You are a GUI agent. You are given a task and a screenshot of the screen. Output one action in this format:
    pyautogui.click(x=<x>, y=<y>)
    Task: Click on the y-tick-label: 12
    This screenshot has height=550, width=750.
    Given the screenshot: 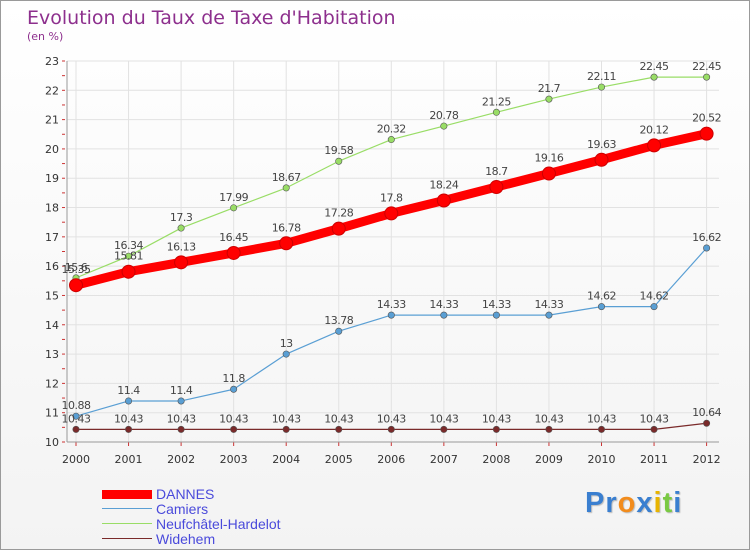 What is the action you would take?
    pyautogui.click(x=52, y=383)
    